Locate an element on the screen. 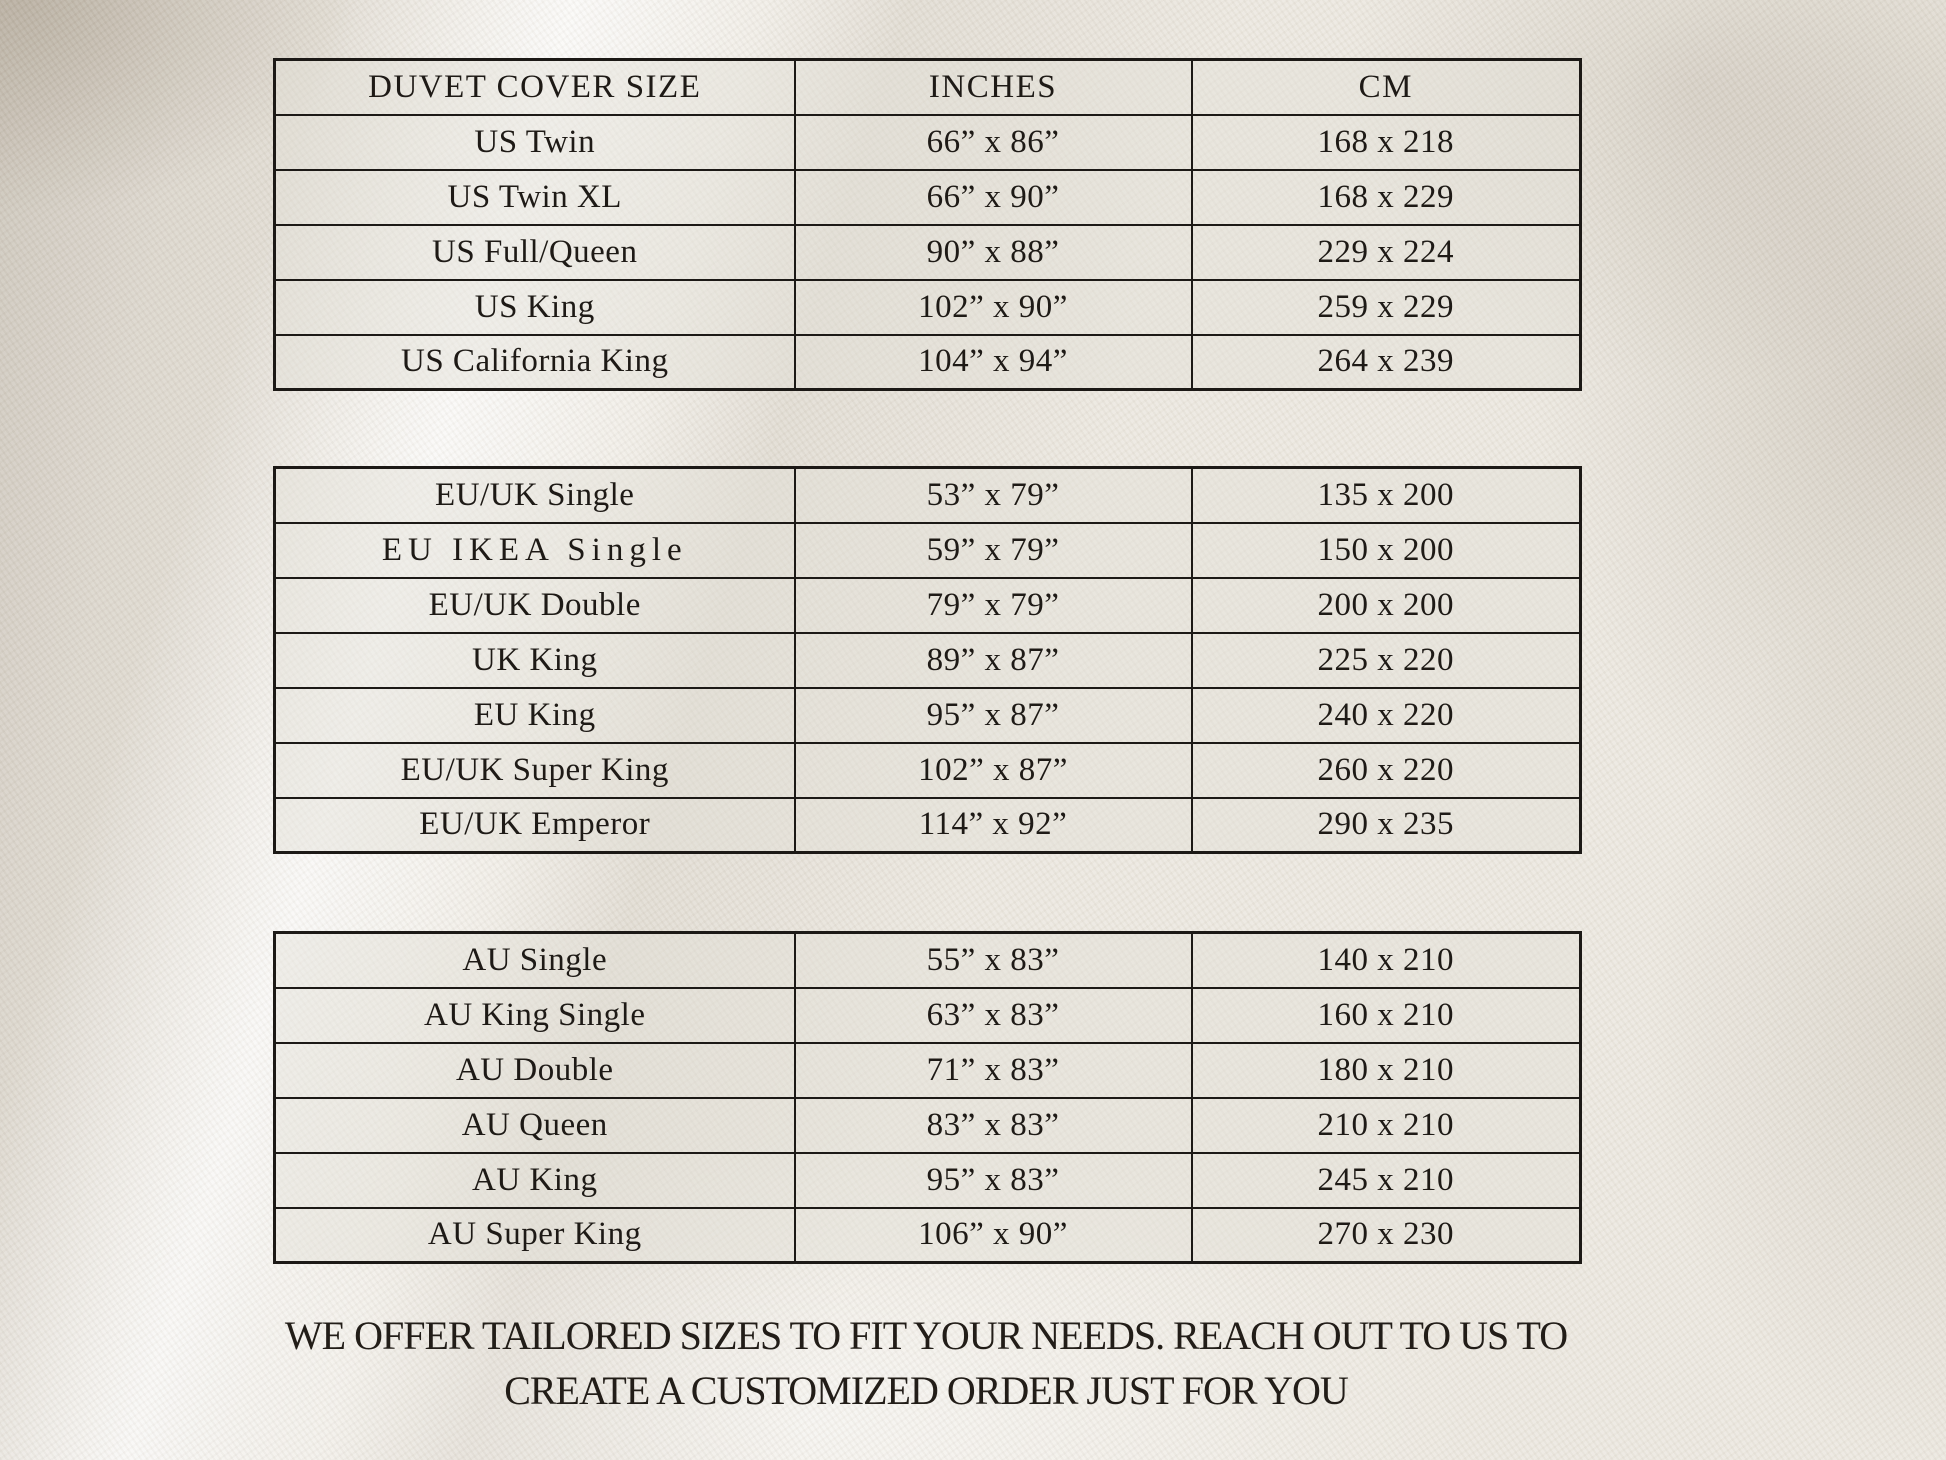  table-row: US King 102” x 90” 259 x 229 is located at coordinates (927, 307).